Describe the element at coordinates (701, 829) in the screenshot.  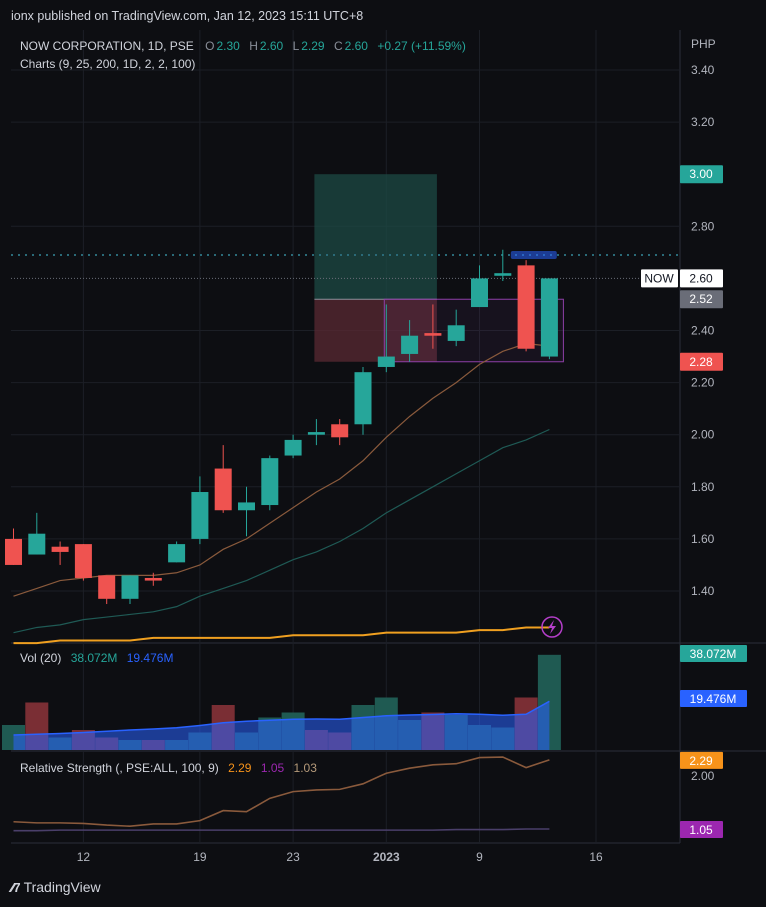
I see `rs-tag: 1.05` at that location.